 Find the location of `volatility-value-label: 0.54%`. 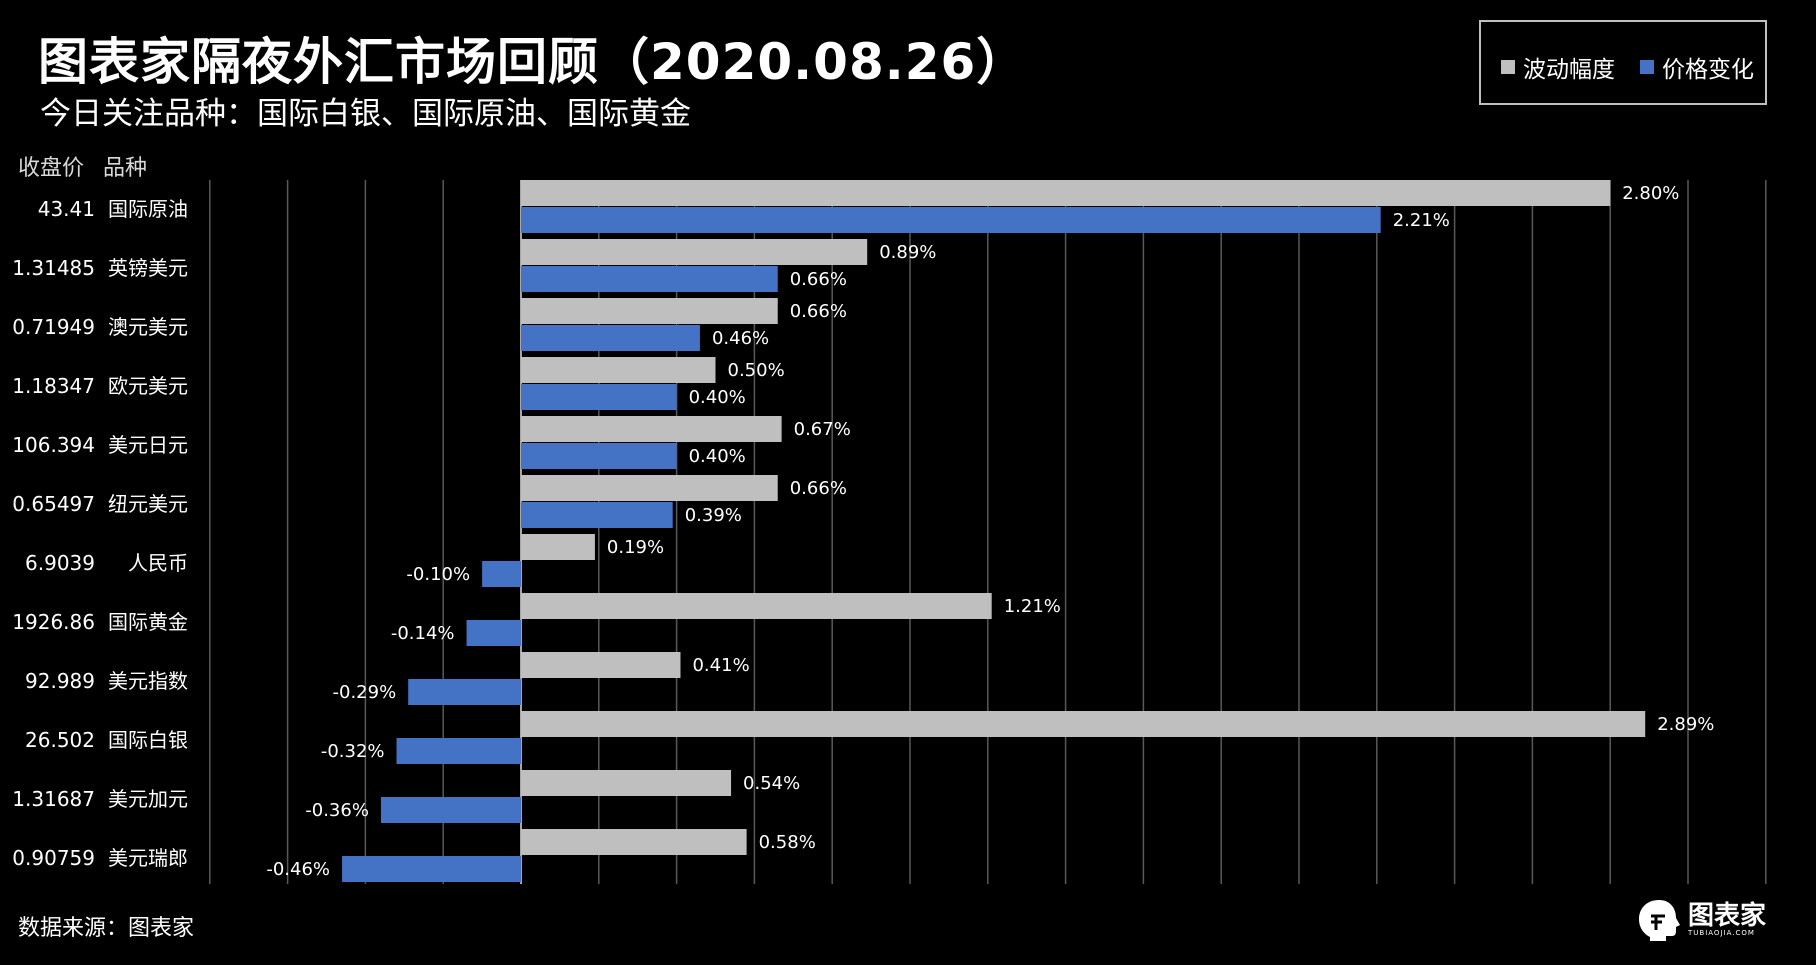

volatility-value-label: 0.54% is located at coordinates (771, 783).